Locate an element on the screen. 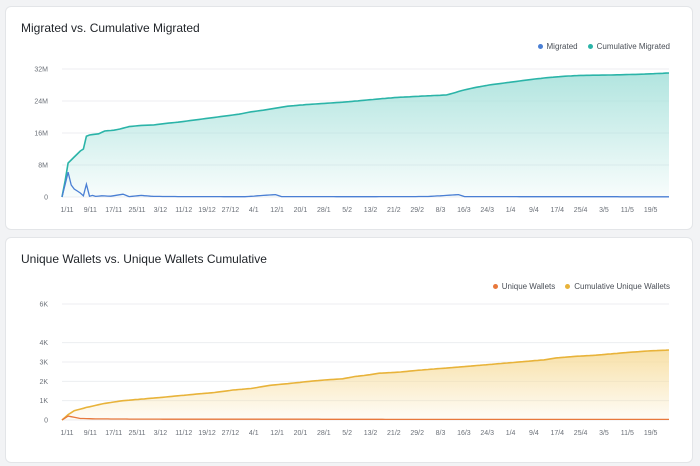 This screenshot has height=466, width=700. chart-legend: Unique Wallets Cumulative Unique Wallets is located at coordinates (581, 286).